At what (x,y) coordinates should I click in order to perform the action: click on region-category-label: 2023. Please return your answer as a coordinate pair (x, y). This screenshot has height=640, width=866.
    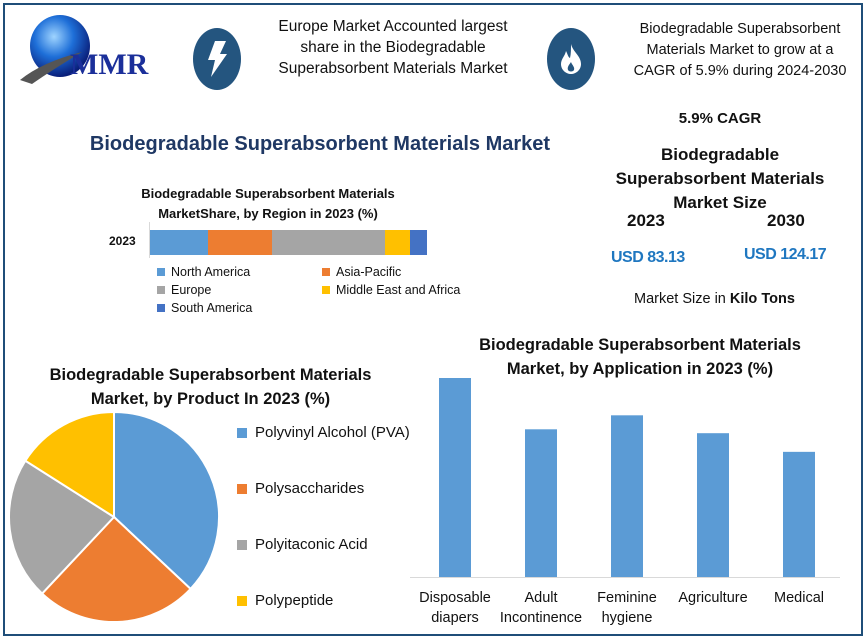
    Looking at the image, I should click on (122, 241).